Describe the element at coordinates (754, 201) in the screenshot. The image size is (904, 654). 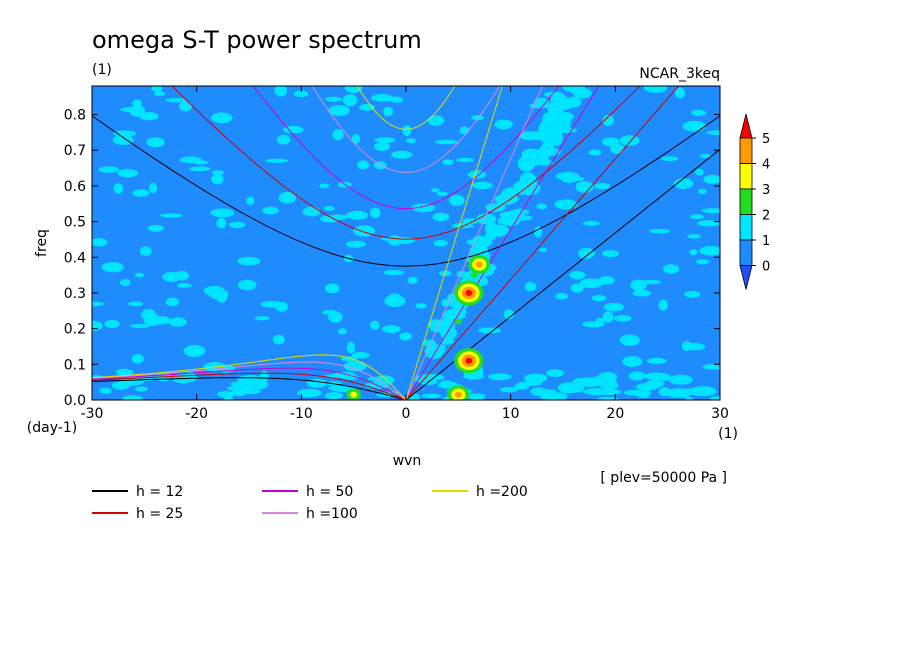
I see `colorbar: 0 1 2 3 4 5` at that location.